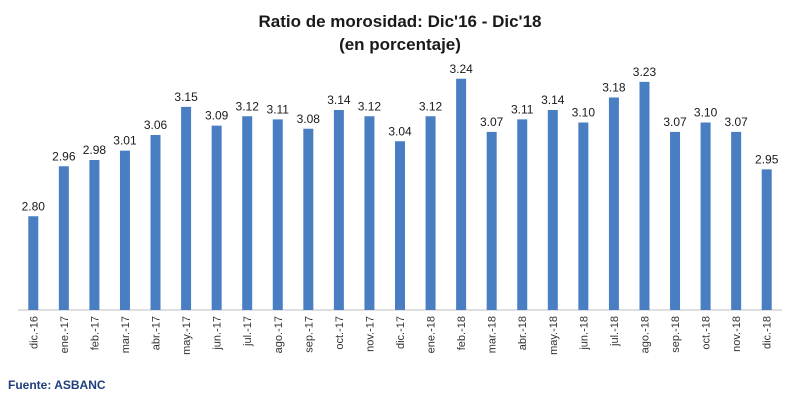 The width and height of the screenshot is (800, 406). What do you see at coordinates (308, 219) in the screenshot?
I see `bar-sep.-17` at bounding box center [308, 219].